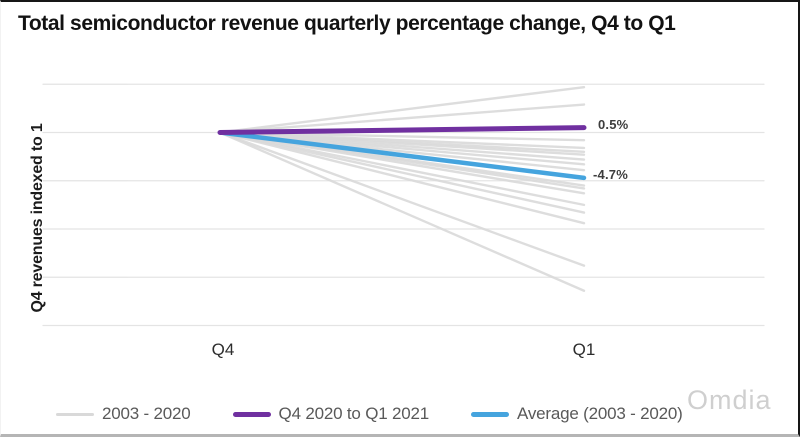  Describe the element at coordinates (610, 174) in the screenshot. I see `blue-series-end-label: -4.7%` at that location.